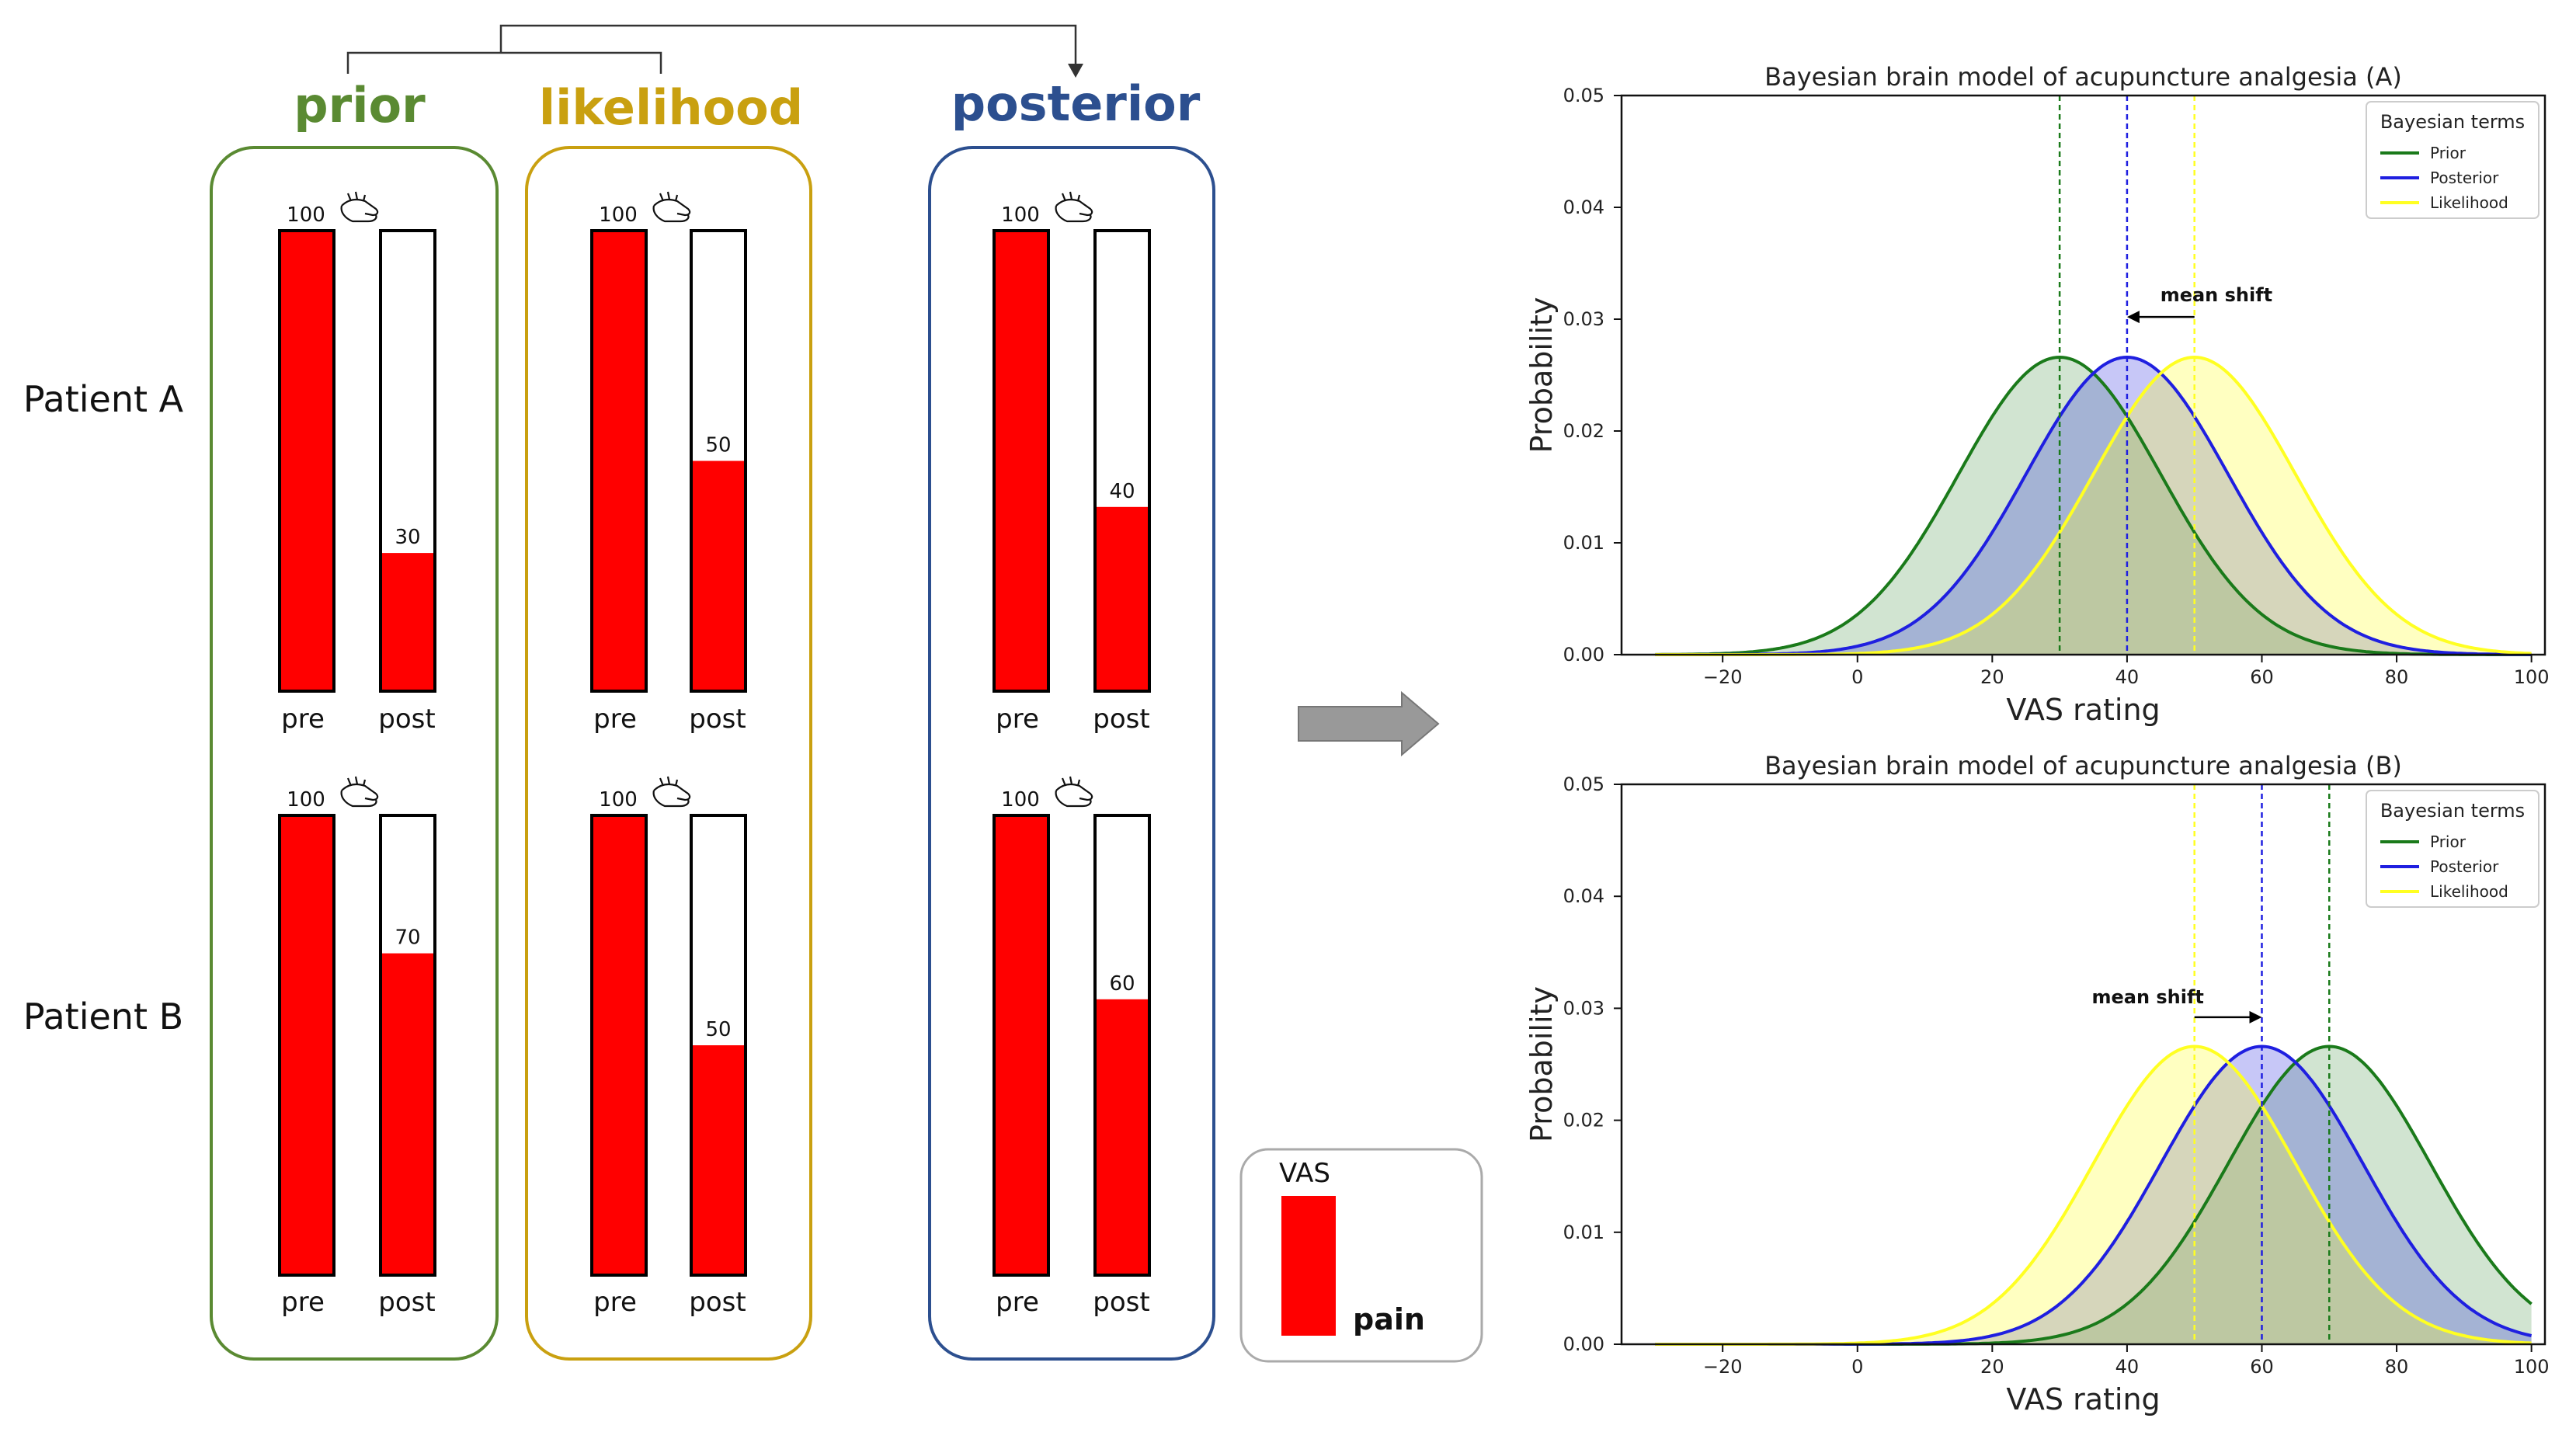 The height and width of the screenshot is (1432, 2576). Describe the element at coordinates (2127, 677) in the screenshot. I see `x-tick-label: 40` at that location.